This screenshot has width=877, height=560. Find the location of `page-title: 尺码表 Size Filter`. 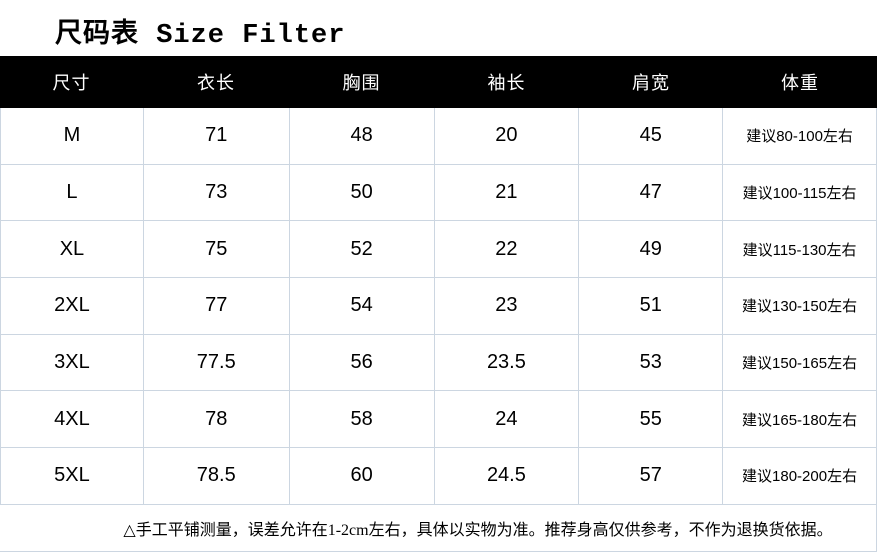

page-title: 尺码表 Size Filter is located at coordinates (200, 36).